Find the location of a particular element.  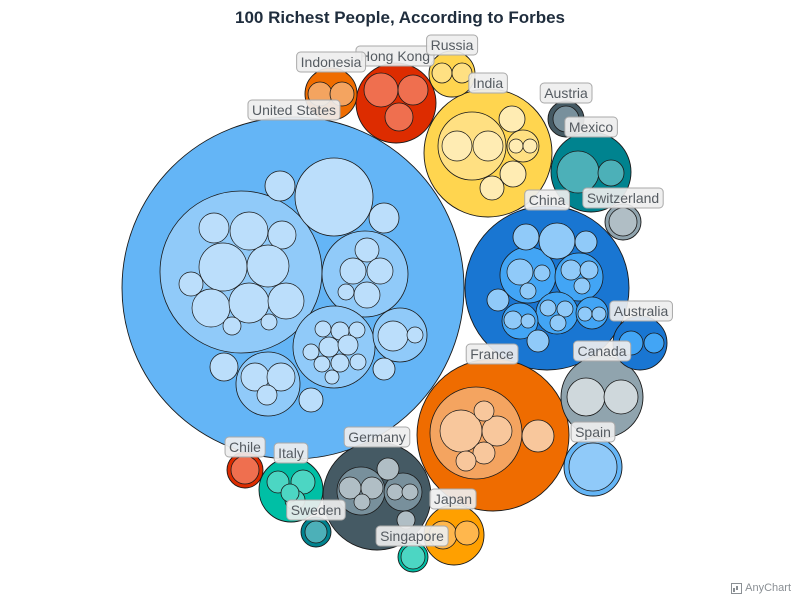

bubble-australia-child is located at coordinates (654, 343).